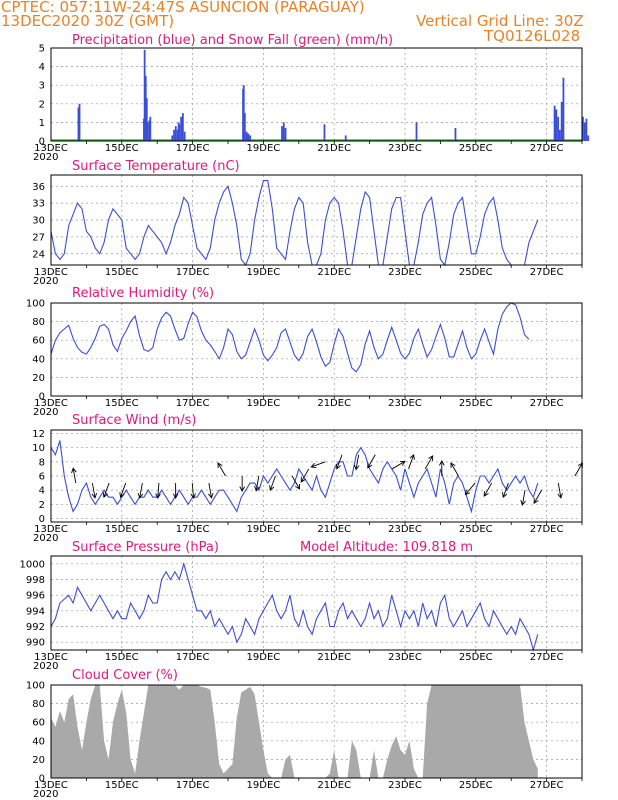 The width and height of the screenshot is (618, 800). What do you see at coordinates (42, 142) in the screenshot?
I see `y-tick-label: 0` at bounding box center [42, 142].